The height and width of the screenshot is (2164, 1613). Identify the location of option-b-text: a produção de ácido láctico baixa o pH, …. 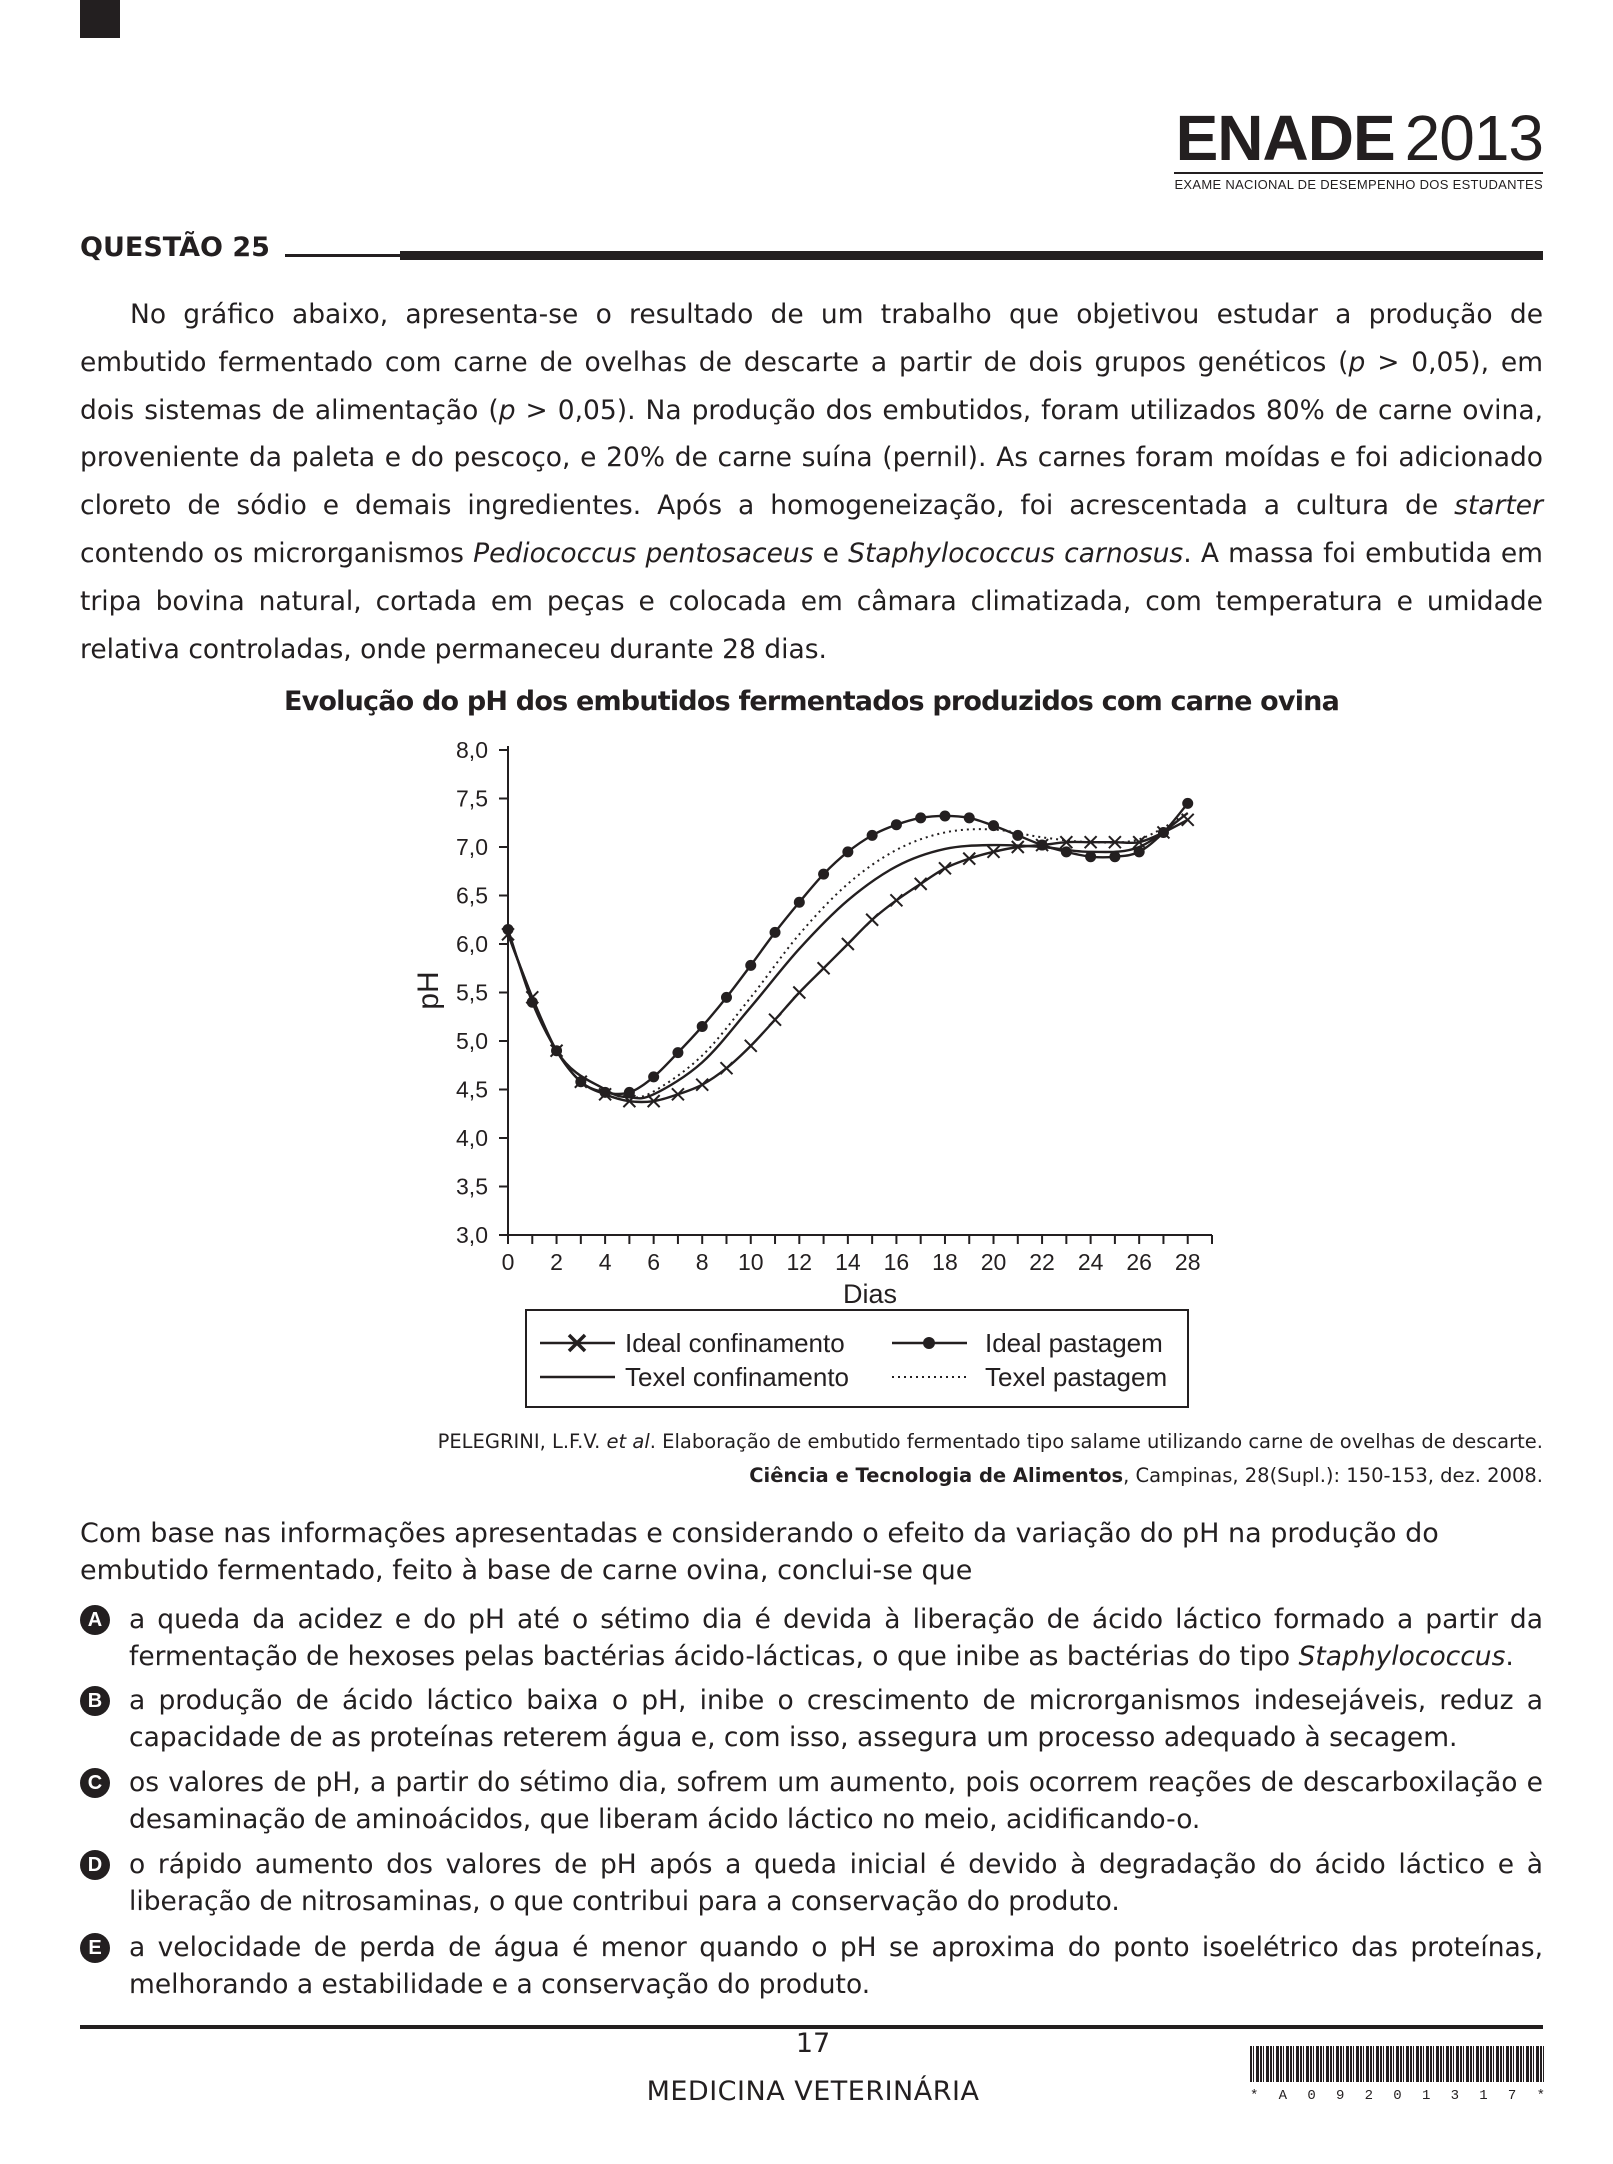
(836, 1719).